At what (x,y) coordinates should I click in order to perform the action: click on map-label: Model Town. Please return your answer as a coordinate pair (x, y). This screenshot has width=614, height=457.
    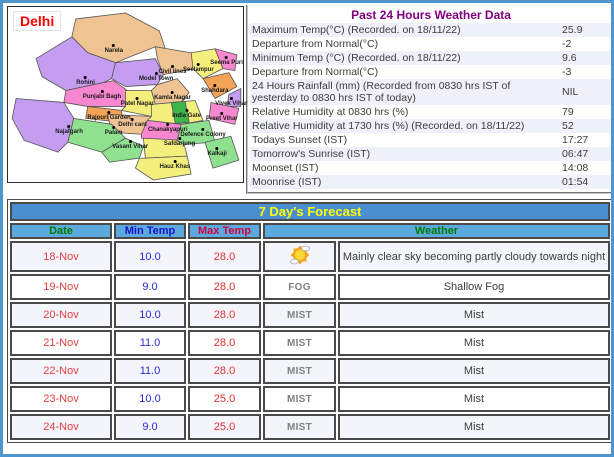
    Looking at the image, I should click on (156, 77).